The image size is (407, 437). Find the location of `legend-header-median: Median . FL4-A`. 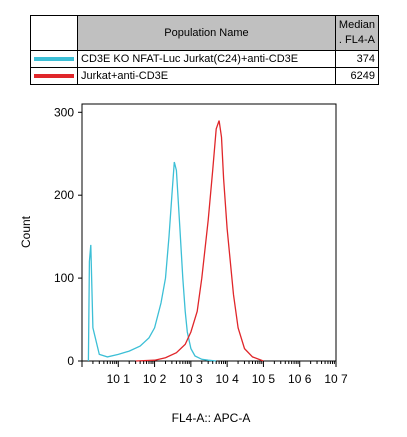

legend-header-median: Median . FL4-A is located at coordinates (357, 33).